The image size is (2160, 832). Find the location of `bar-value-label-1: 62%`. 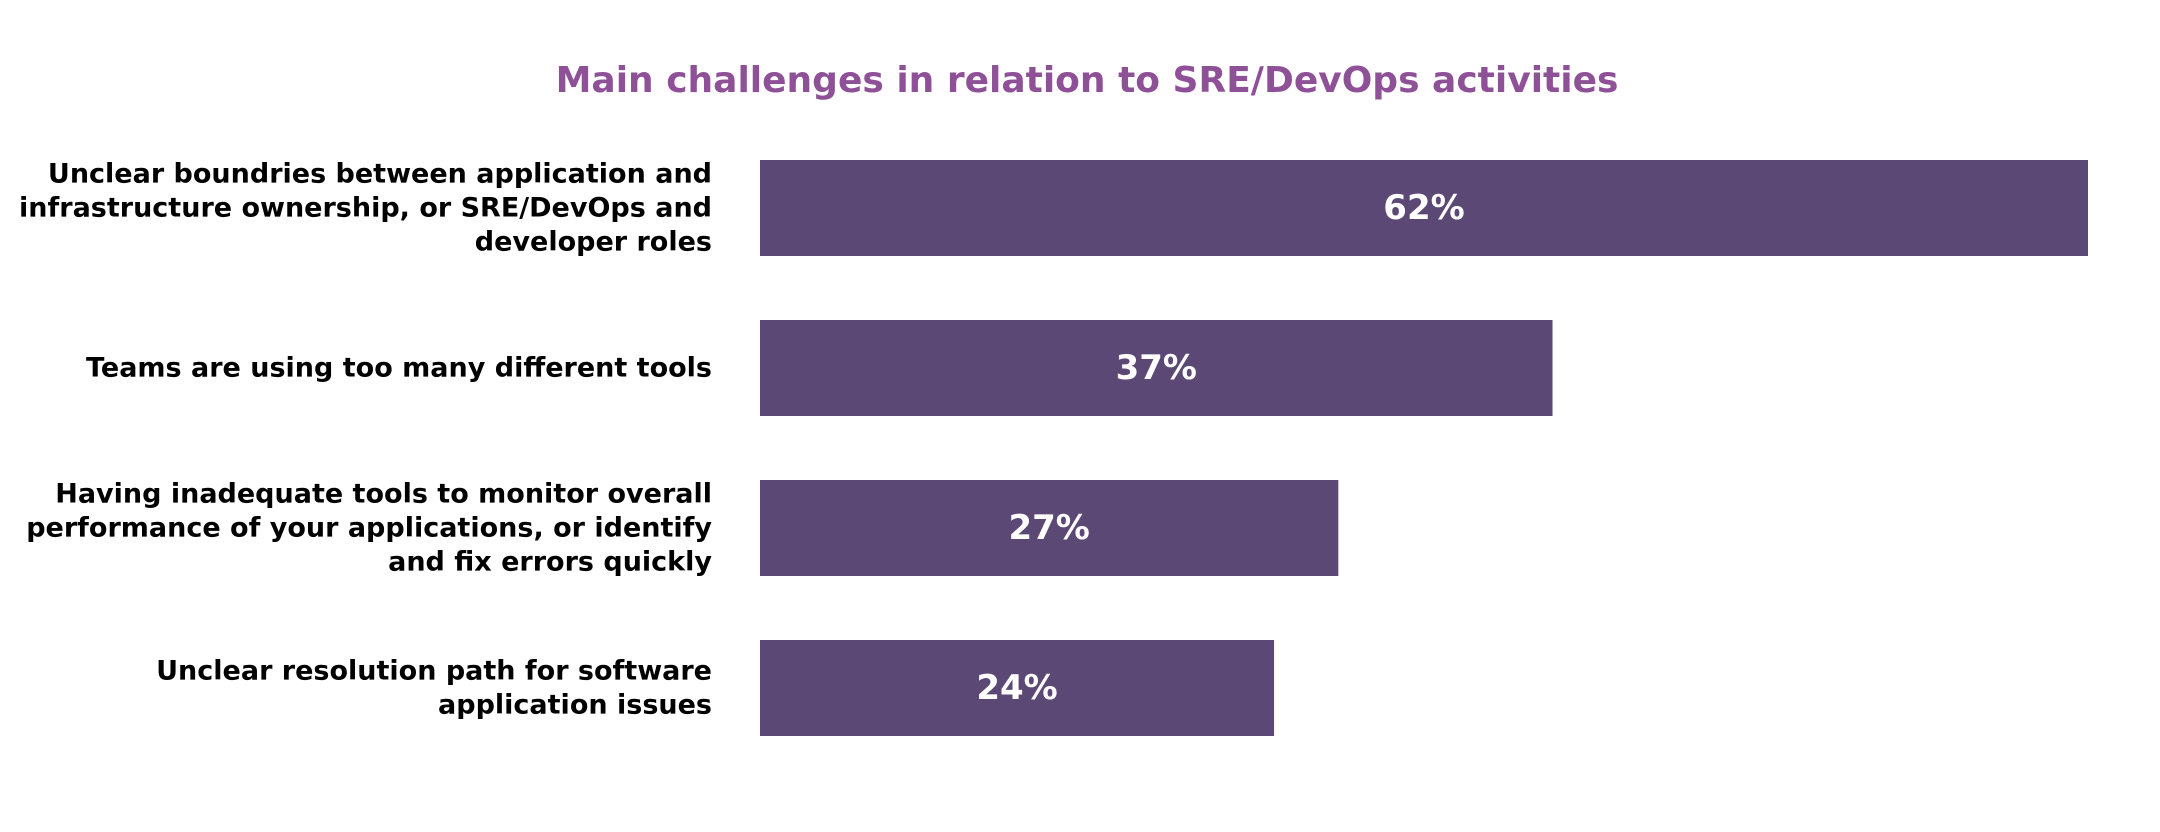

bar-value-label-1: 62% is located at coordinates (1423, 208).